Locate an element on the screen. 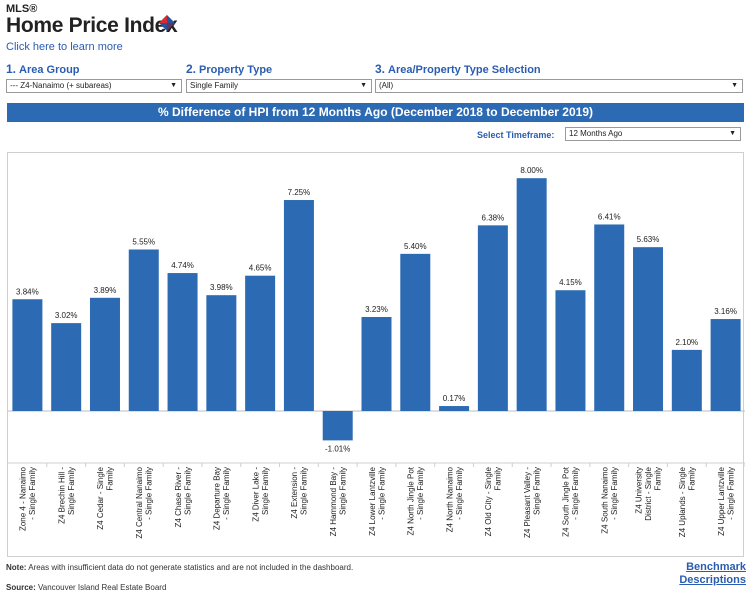 This screenshot has height=596, width=754. data-label: 4.74% is located at coordinates (182, 265).